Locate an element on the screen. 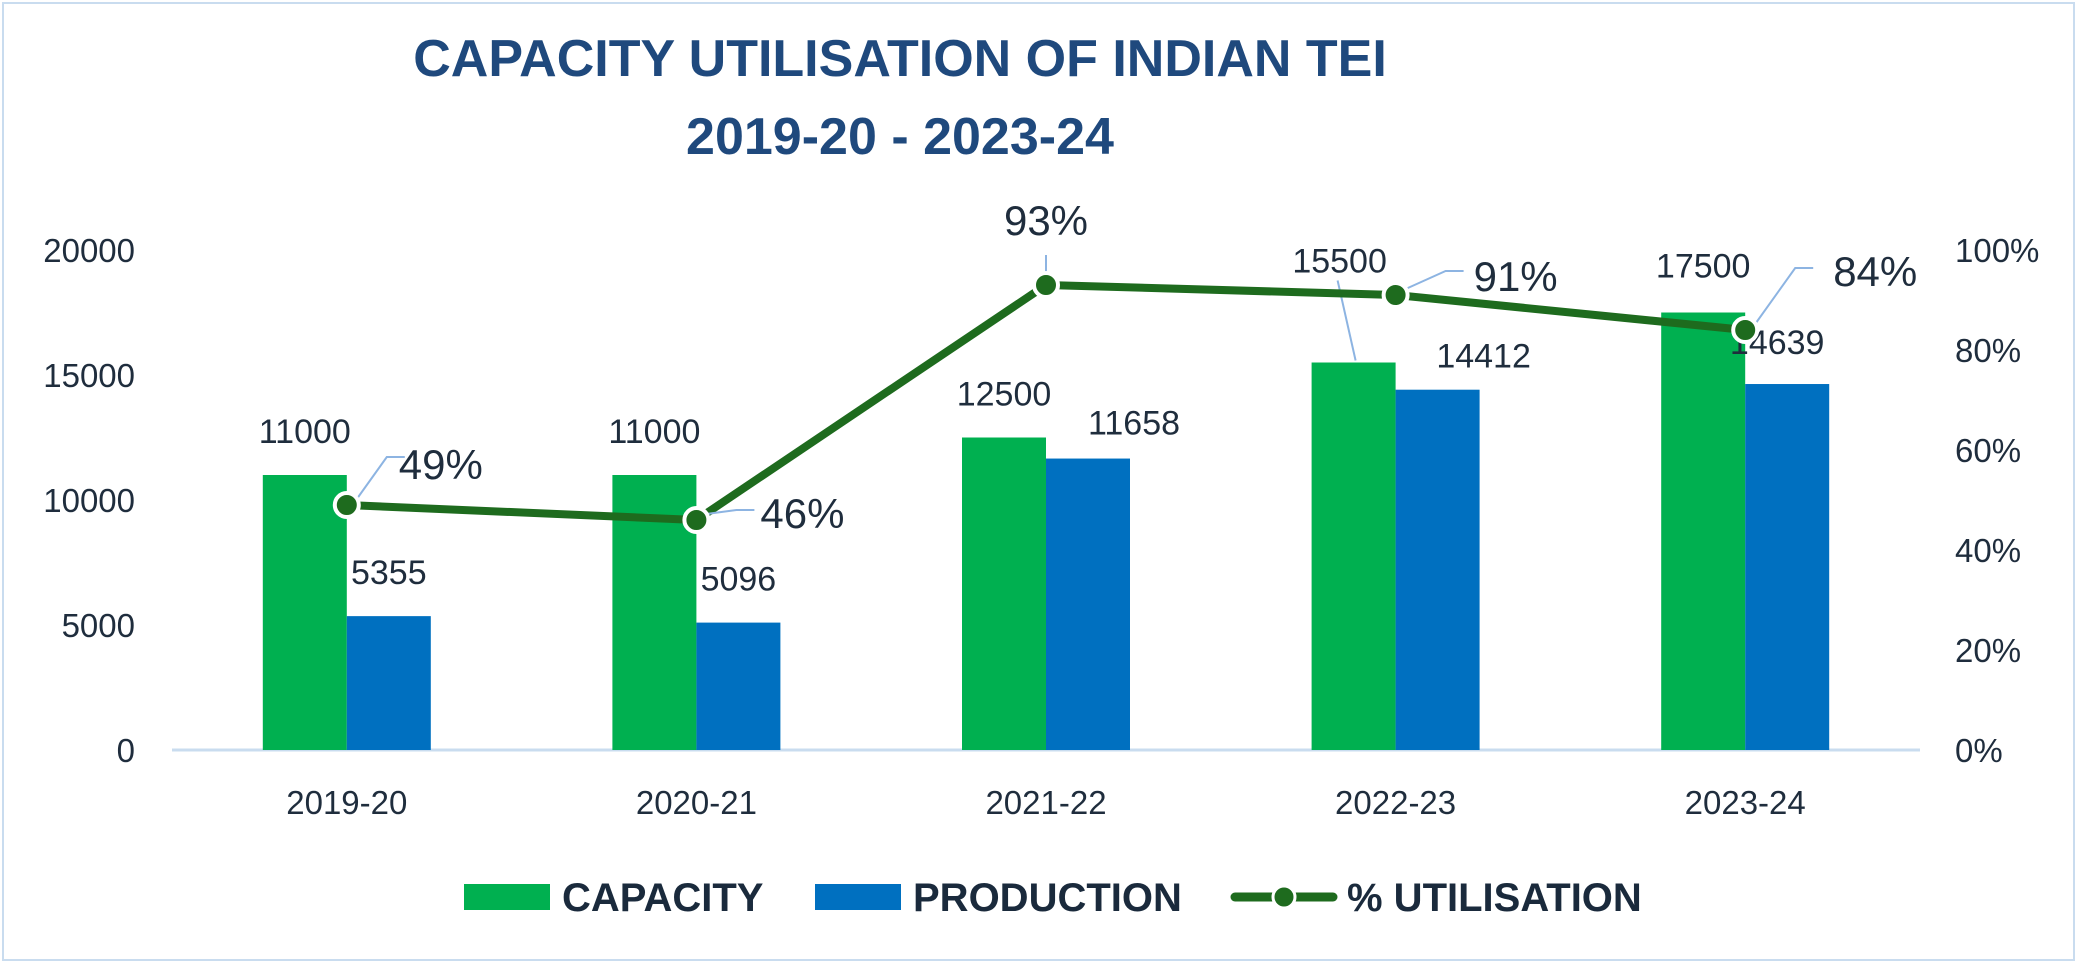  percent-data-label: 84% is located at coordinates (1875, 271).